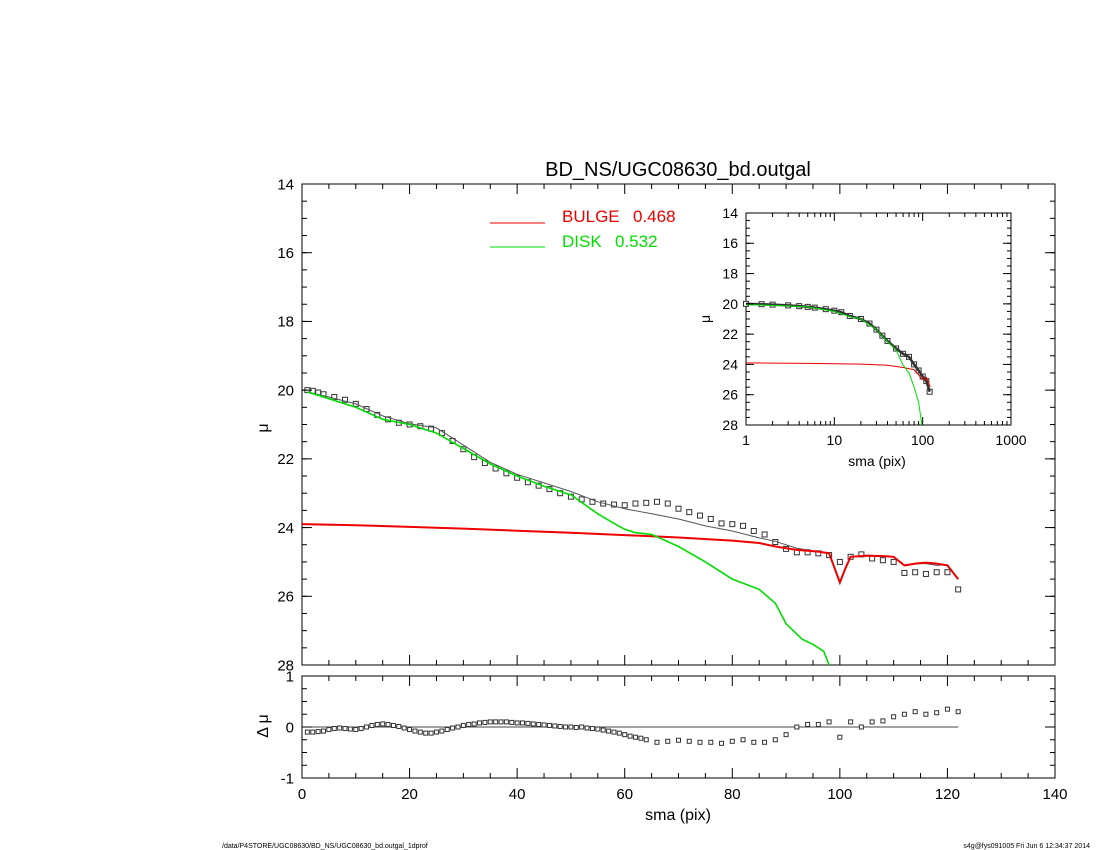 Image resolution: width=1100 pixels, height=850 pixels. I want to click on y-tick-label: 20, so click(285, 390).